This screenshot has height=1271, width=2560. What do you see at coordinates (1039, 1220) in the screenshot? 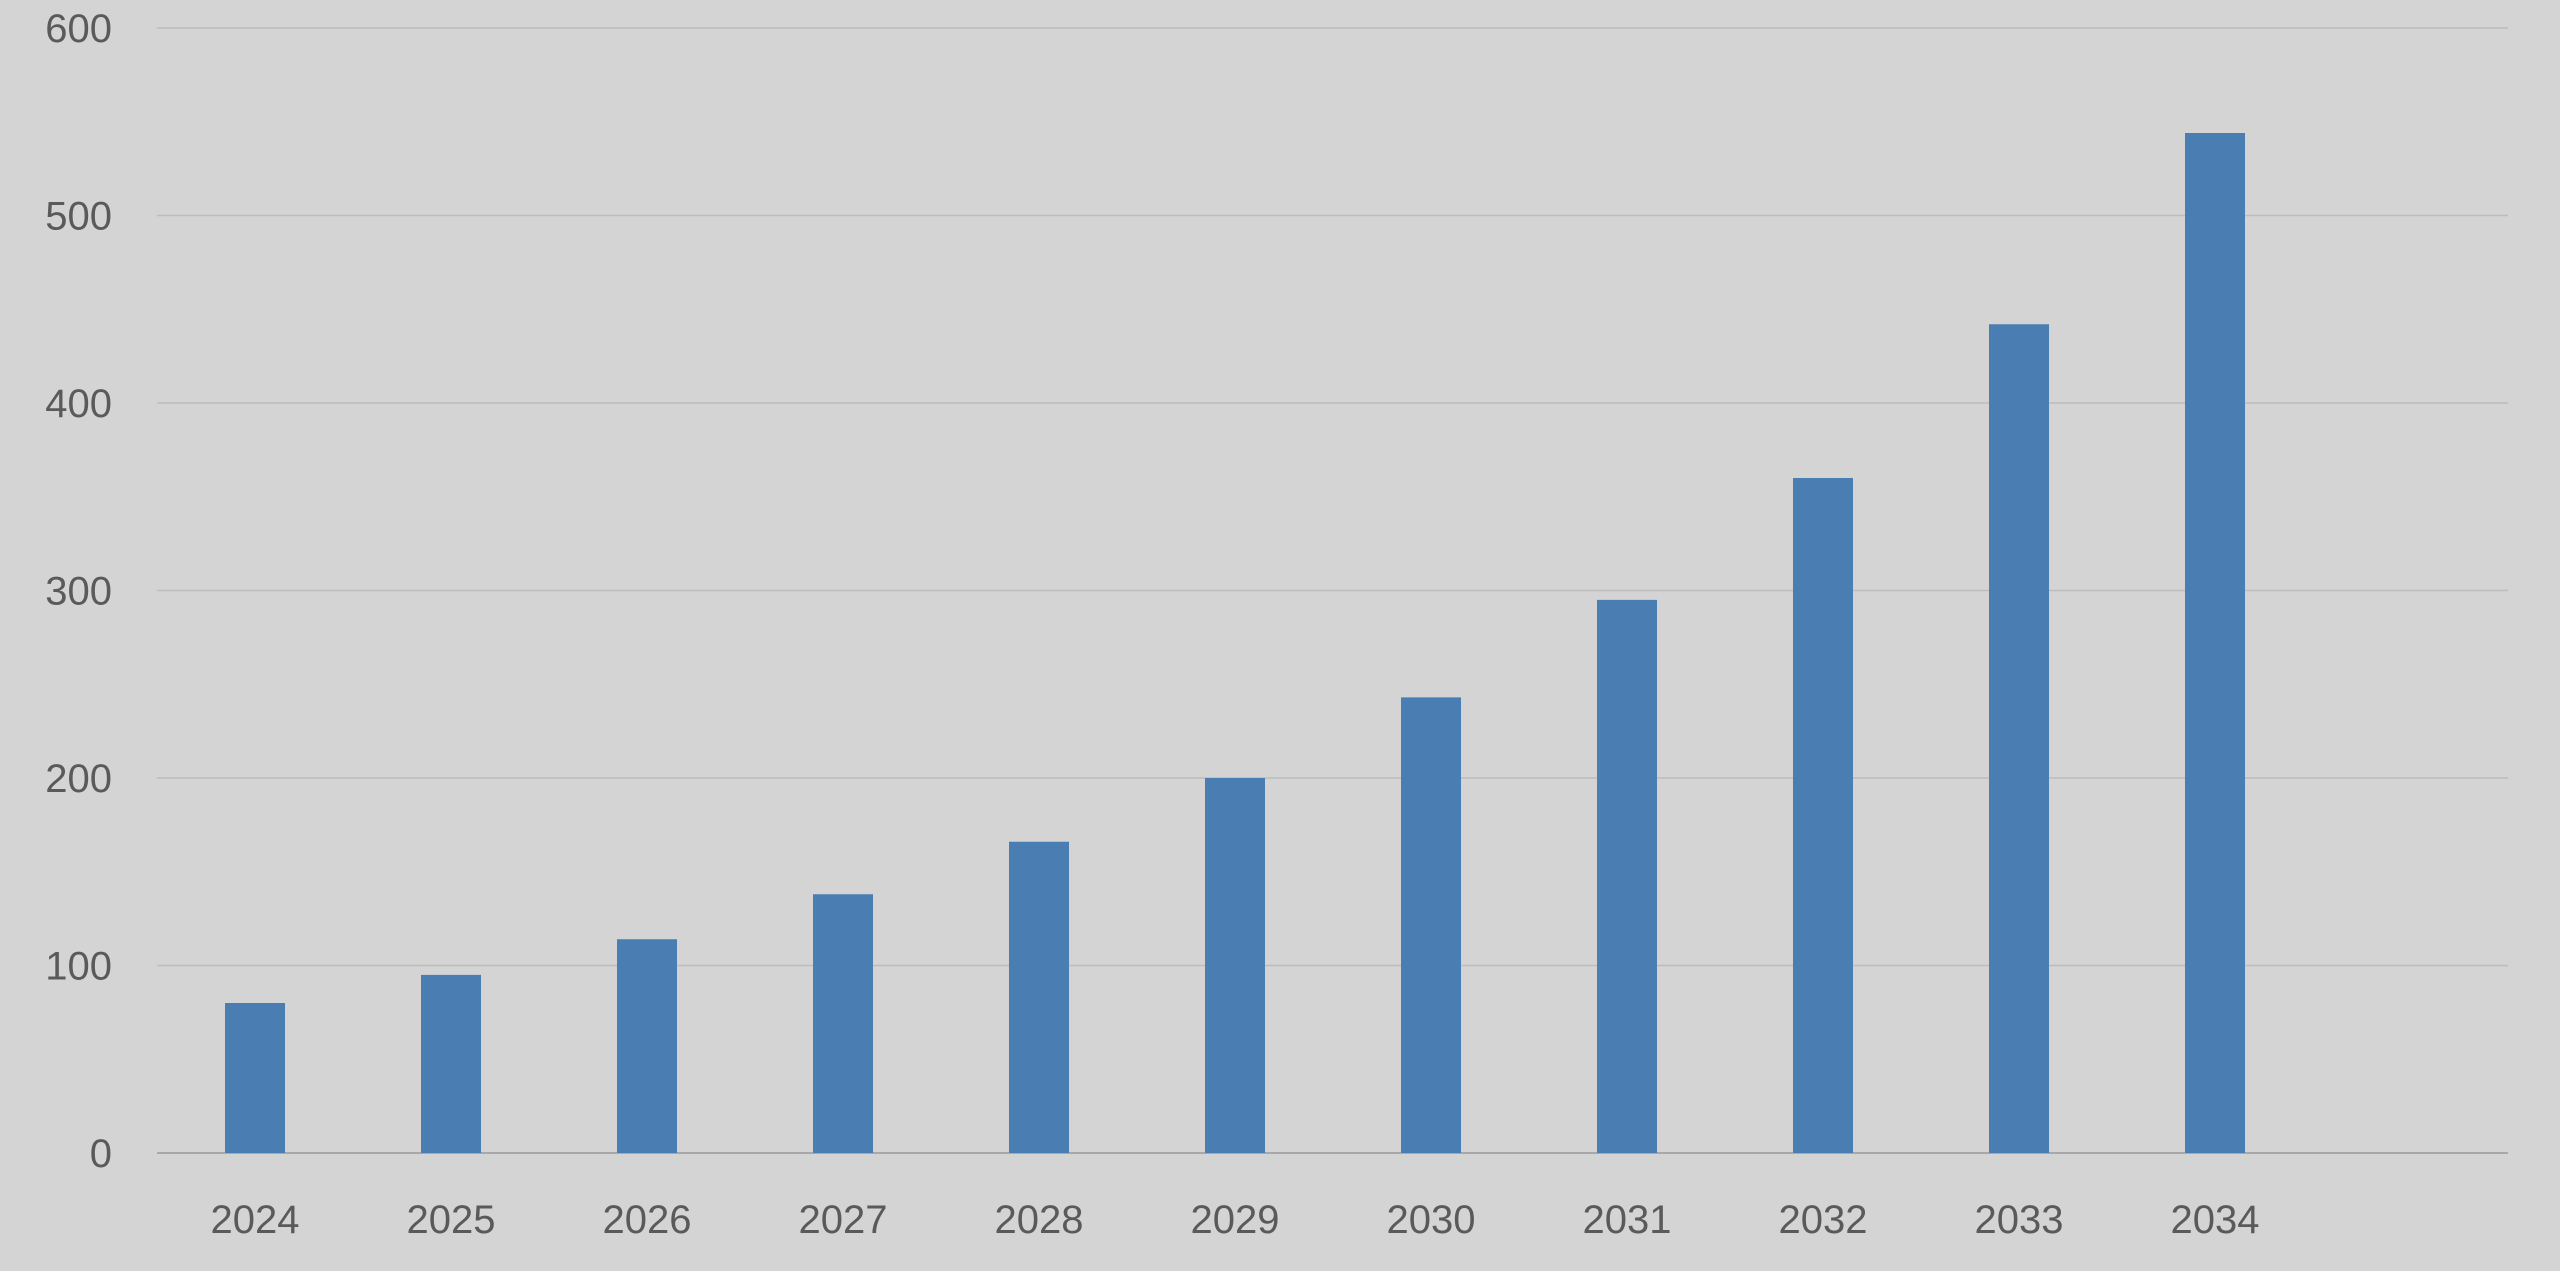
I see `x-tick-label-2028: 2028` at bounding box center [1039, 1220].